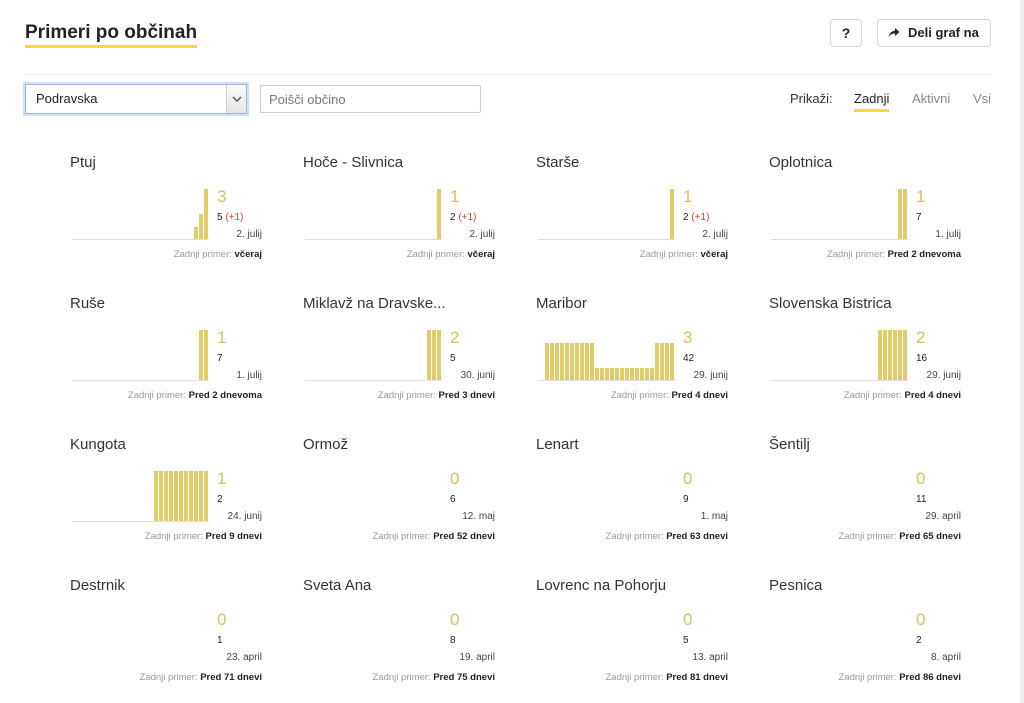  Describe the element at coordinates (98, 444) in the screenshot. I see `municipality-name: Kungota` at that location.